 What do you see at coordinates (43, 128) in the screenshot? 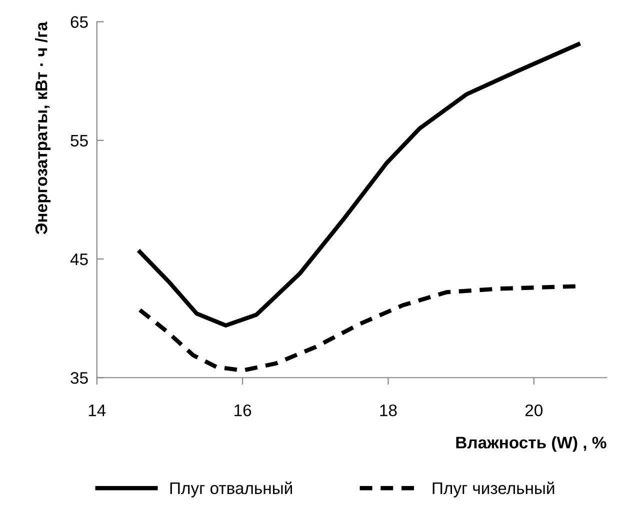
I see `y-axis-title: Энергозатраты, кВт · ч /га` at bounding box center [43, 128].